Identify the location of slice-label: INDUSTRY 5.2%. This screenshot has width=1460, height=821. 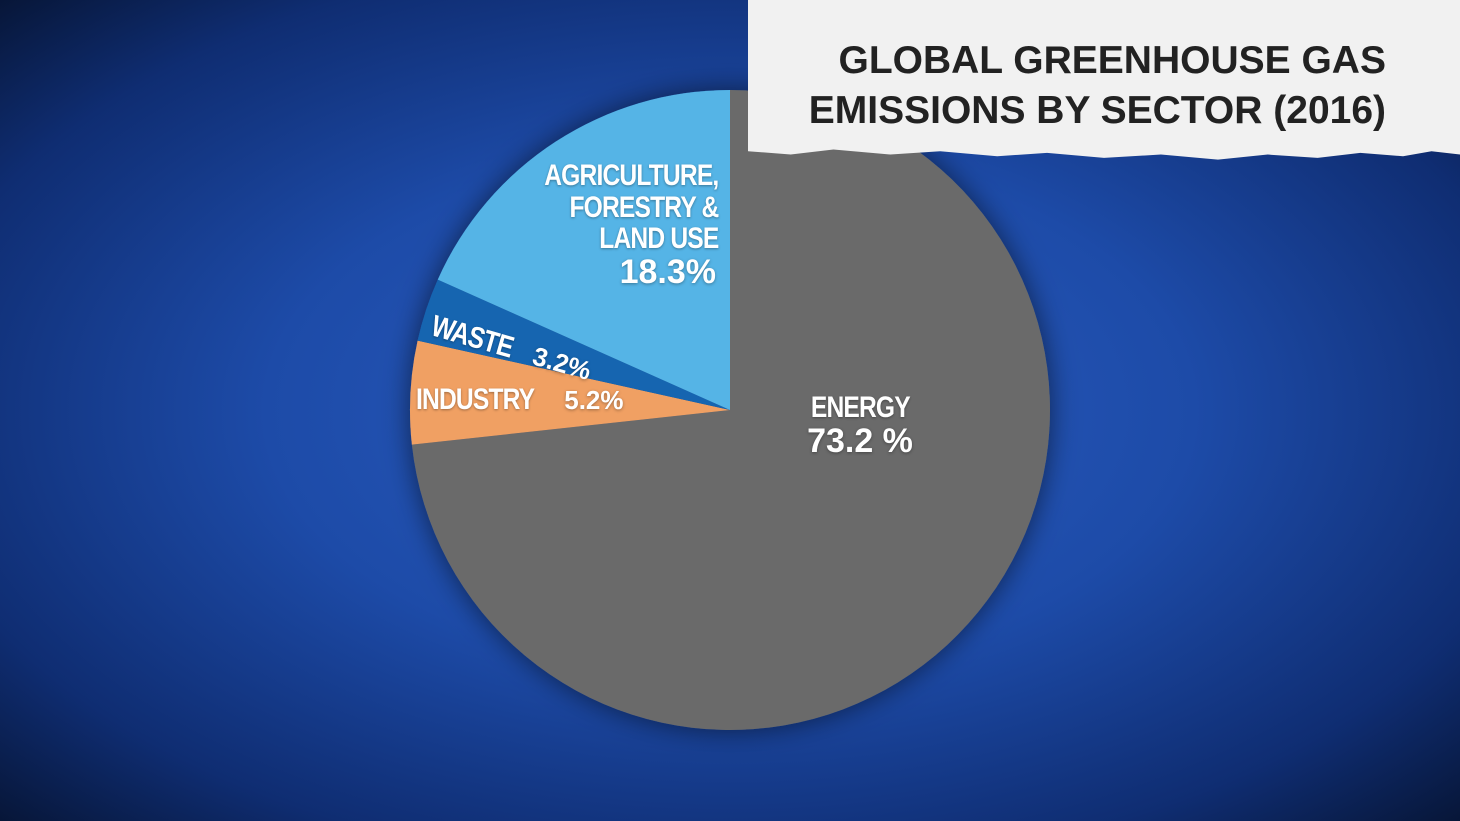
(520, 400).